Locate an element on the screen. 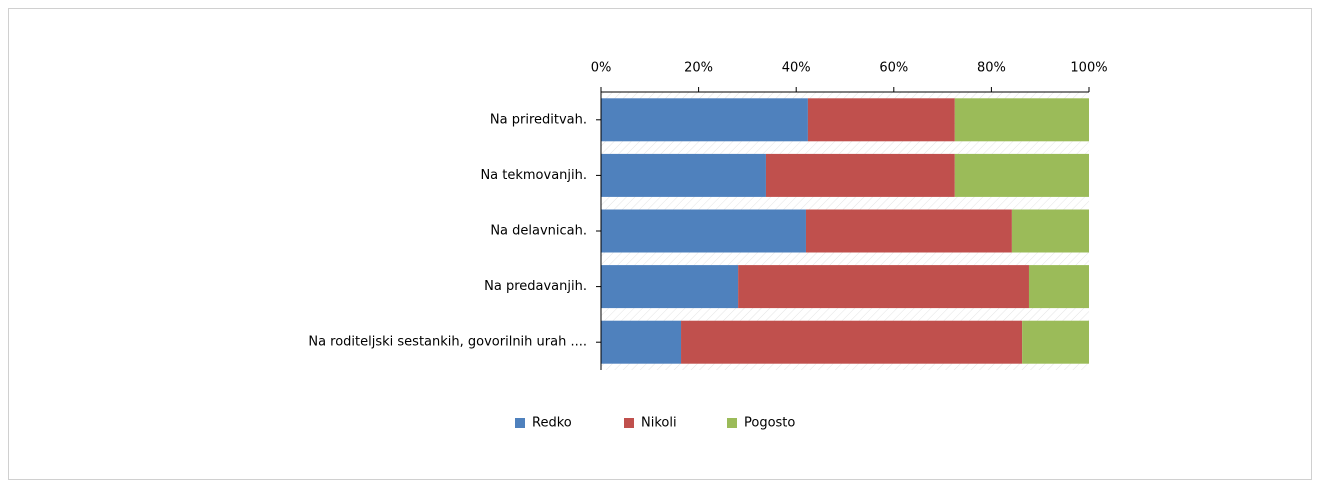 The width and height of the screenshot is (1320, 488). legend-label: Redko is located at coordinates (552, 423).